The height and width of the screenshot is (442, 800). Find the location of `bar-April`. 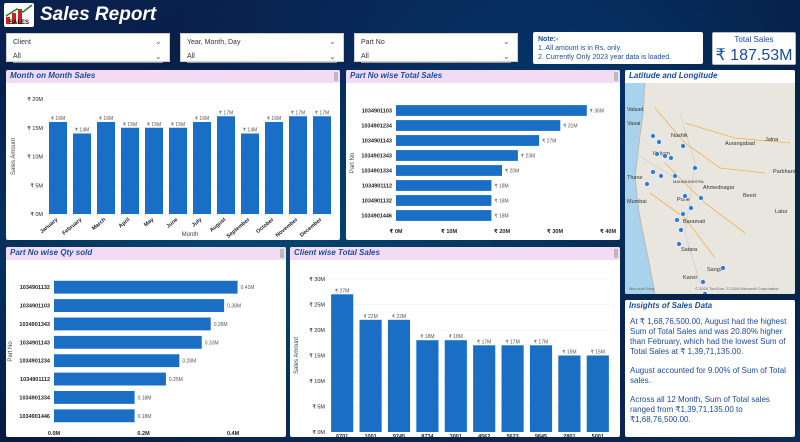

bar-April is located at coordinates (130, 170).